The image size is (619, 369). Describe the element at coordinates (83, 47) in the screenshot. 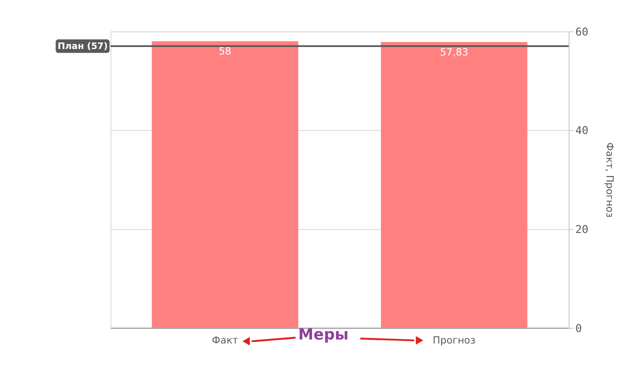

I see `ref-line-label: План (57)` at that location.